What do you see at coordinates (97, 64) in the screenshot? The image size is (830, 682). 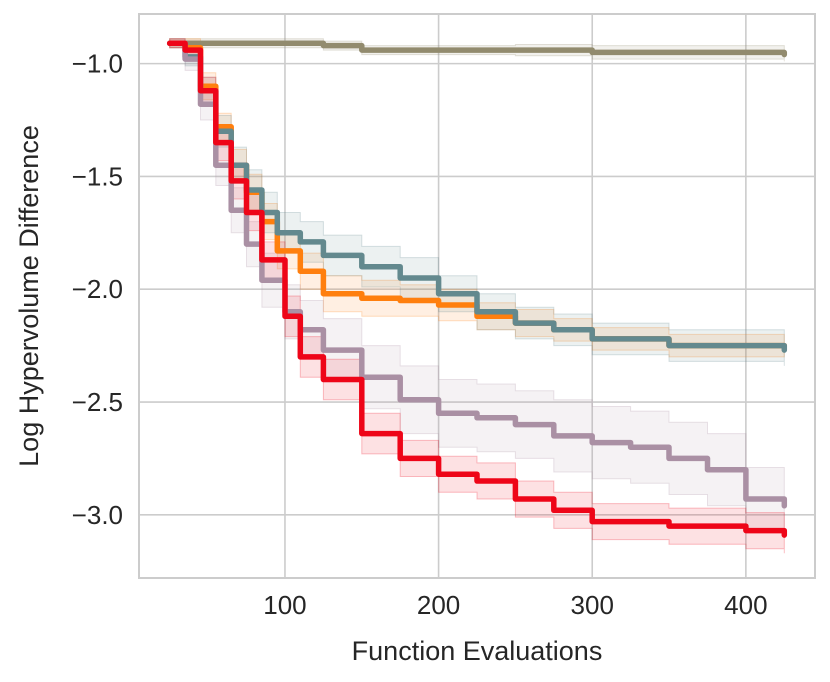 I see `y-tick-label: −1.0` at bounding box center [97, 64].